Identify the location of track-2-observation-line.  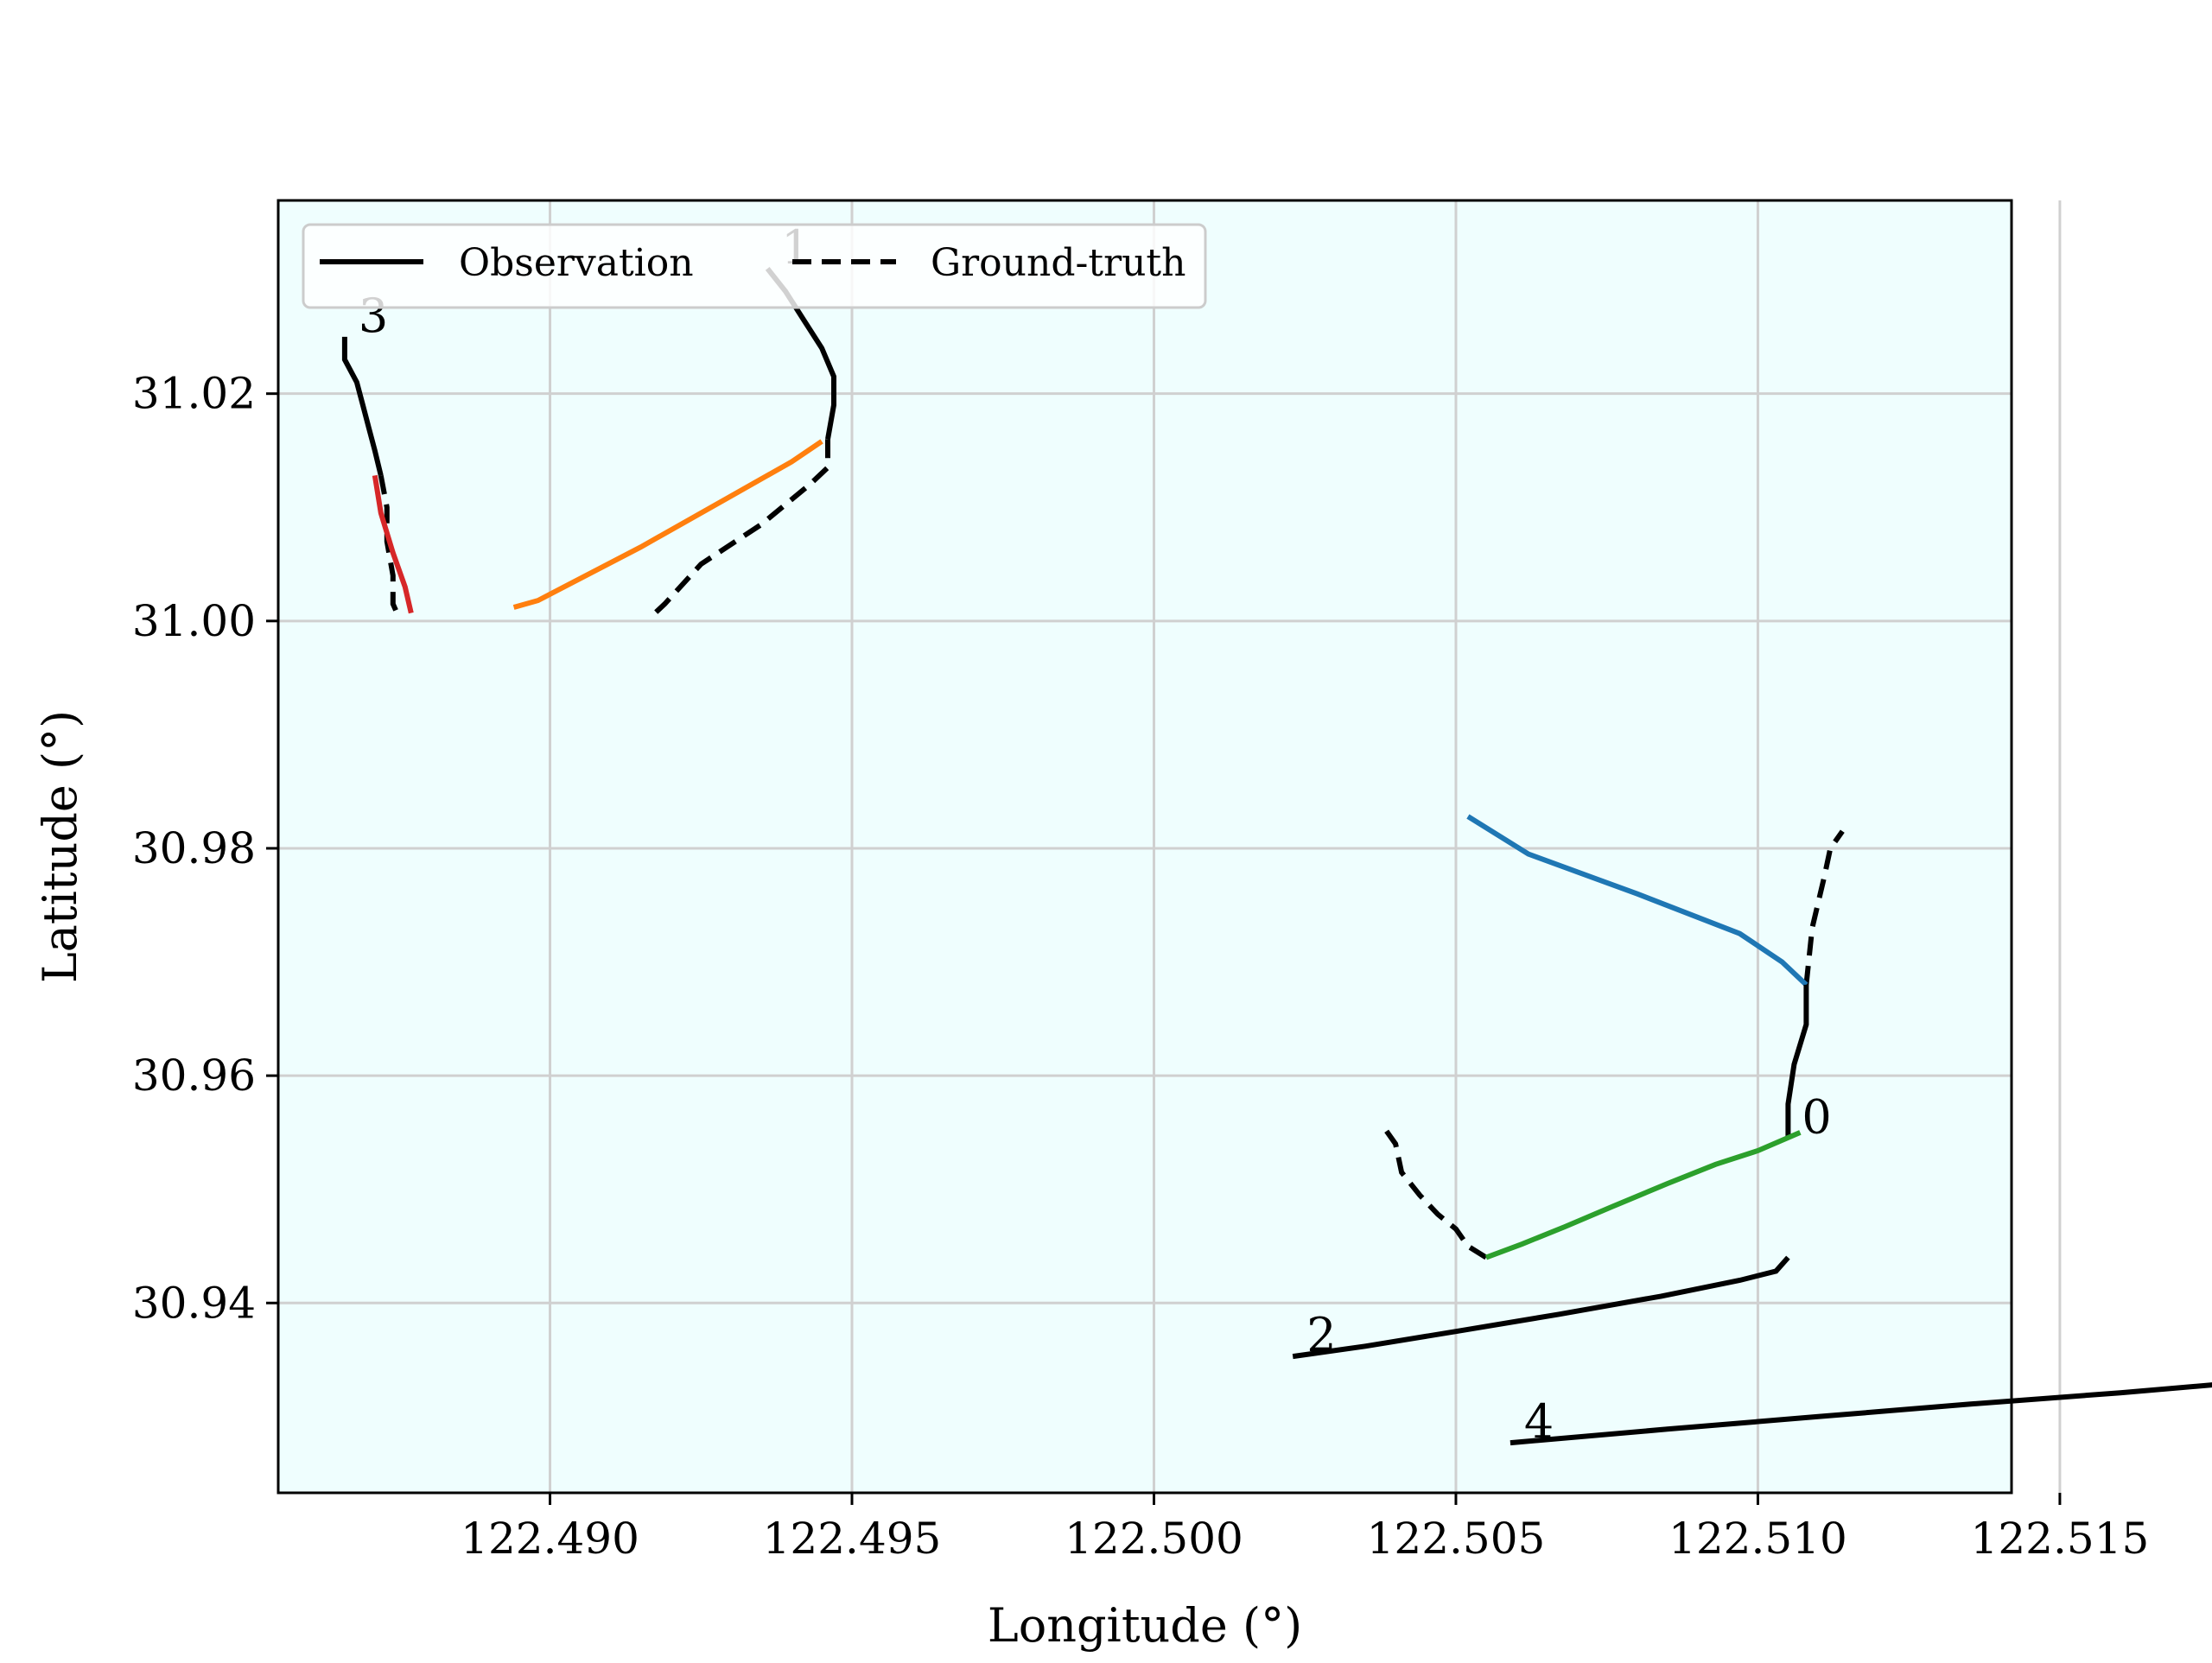
(1541, 1308).